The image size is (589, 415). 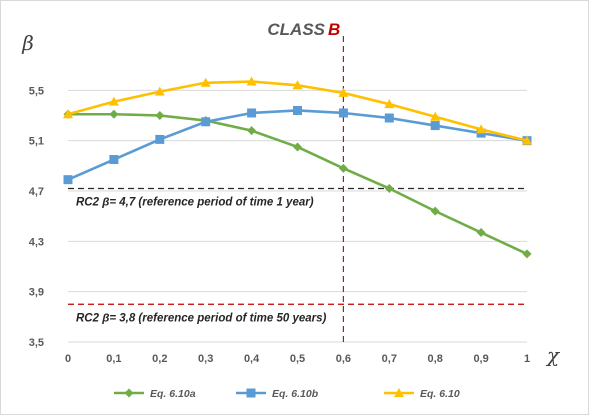 I want to click on x-tick-label: 0,7, so click(x=389, y=359).